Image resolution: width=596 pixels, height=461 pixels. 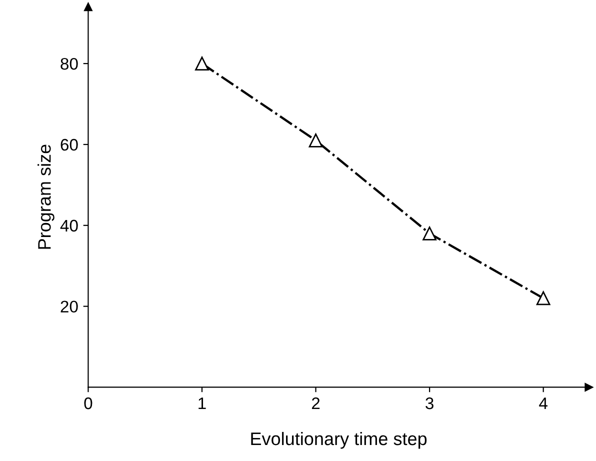 What do you see at coordinates (202, 404) in the screenshot?
I see `x-tick-label: 1` at bounding box center [202, 404].